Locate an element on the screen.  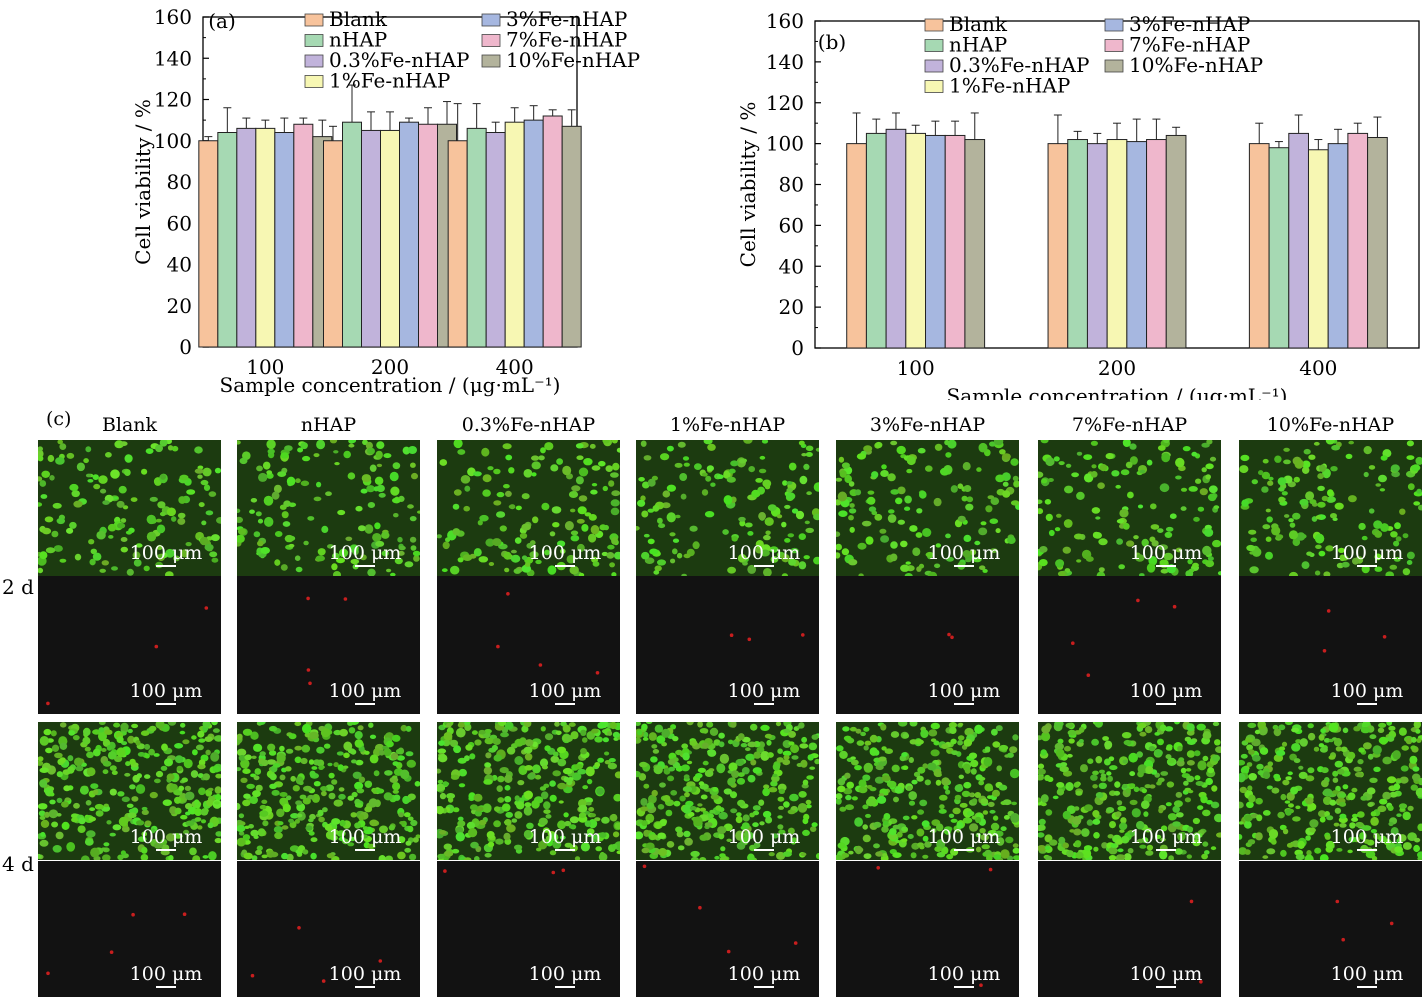
scale-bar-line is located at coordinates (565, 850).